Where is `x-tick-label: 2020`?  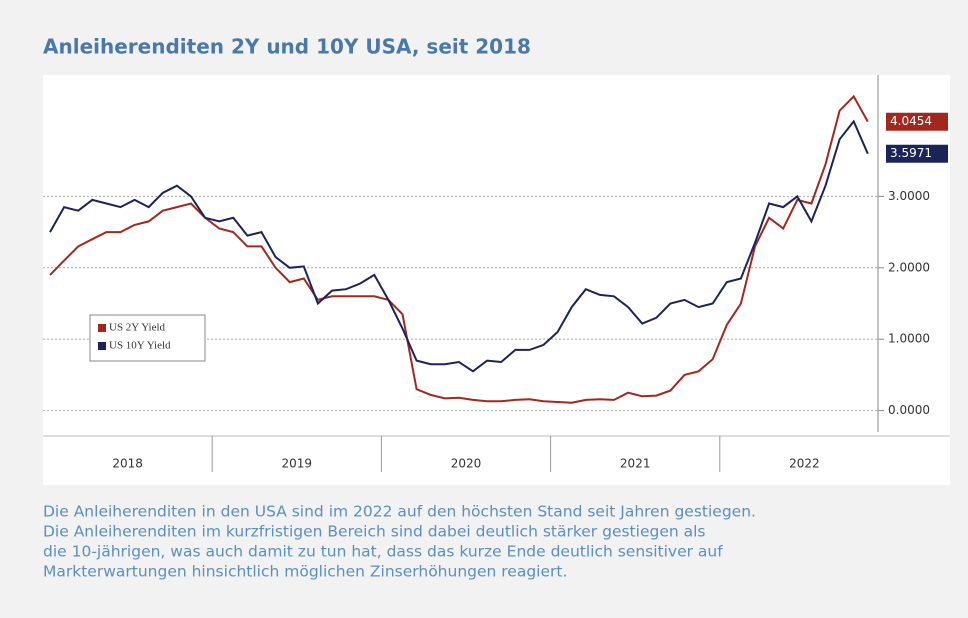
x-tick-label: 2020 is located at coordinates (466, 464).